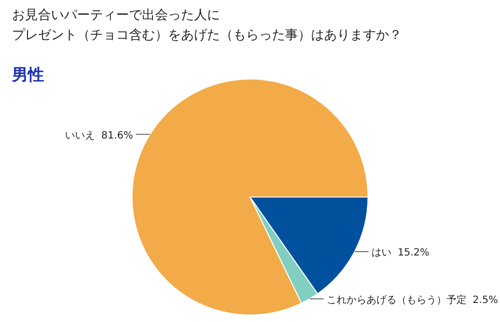 The height and width of the screenshot is (322, 500). What do you see at coordinates (414, 253) in the screenshot?
I see `data-label: 15.2%` at bounding box center [414, 253].